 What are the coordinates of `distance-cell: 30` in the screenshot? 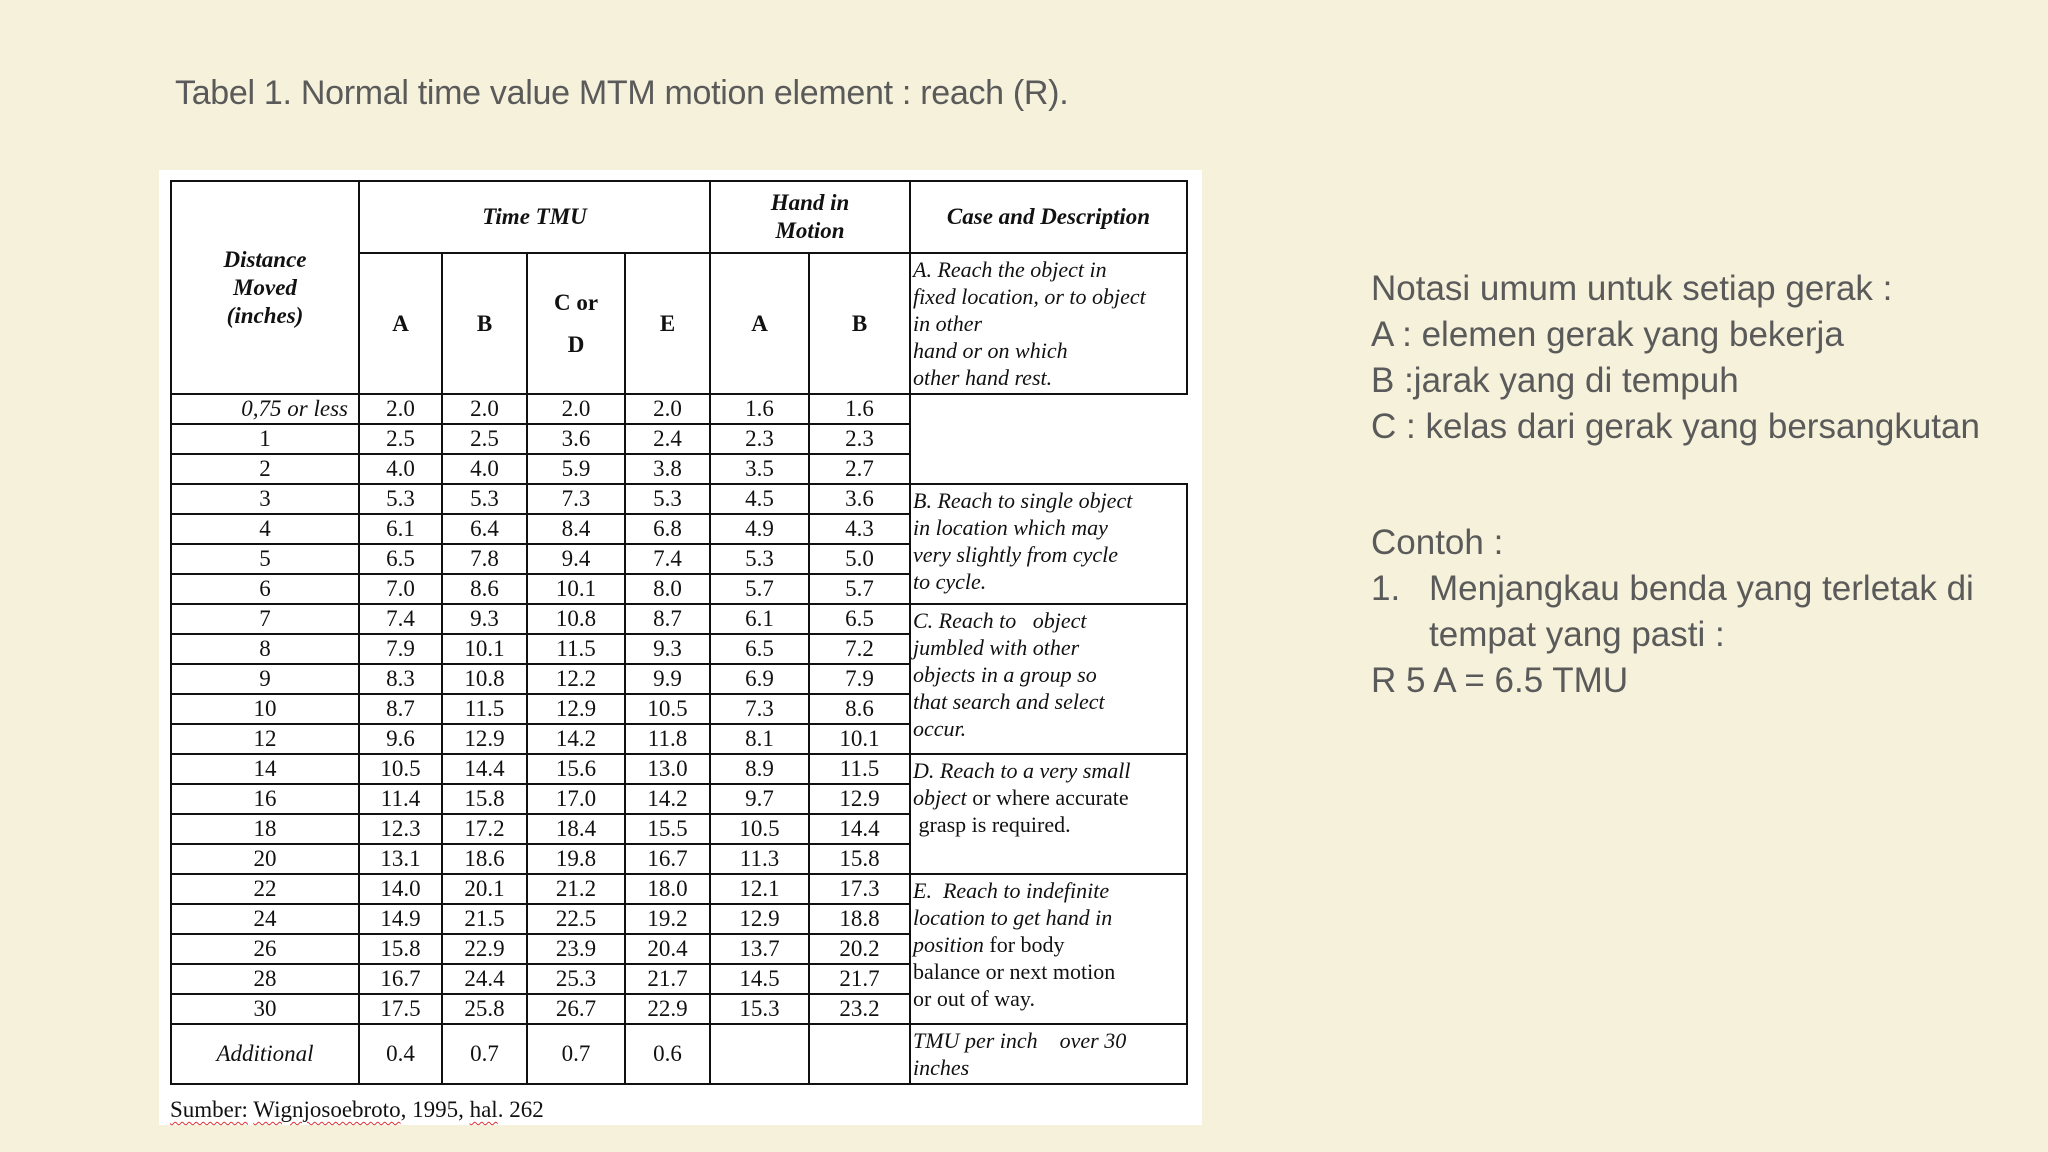 It's located at (265, 1009).